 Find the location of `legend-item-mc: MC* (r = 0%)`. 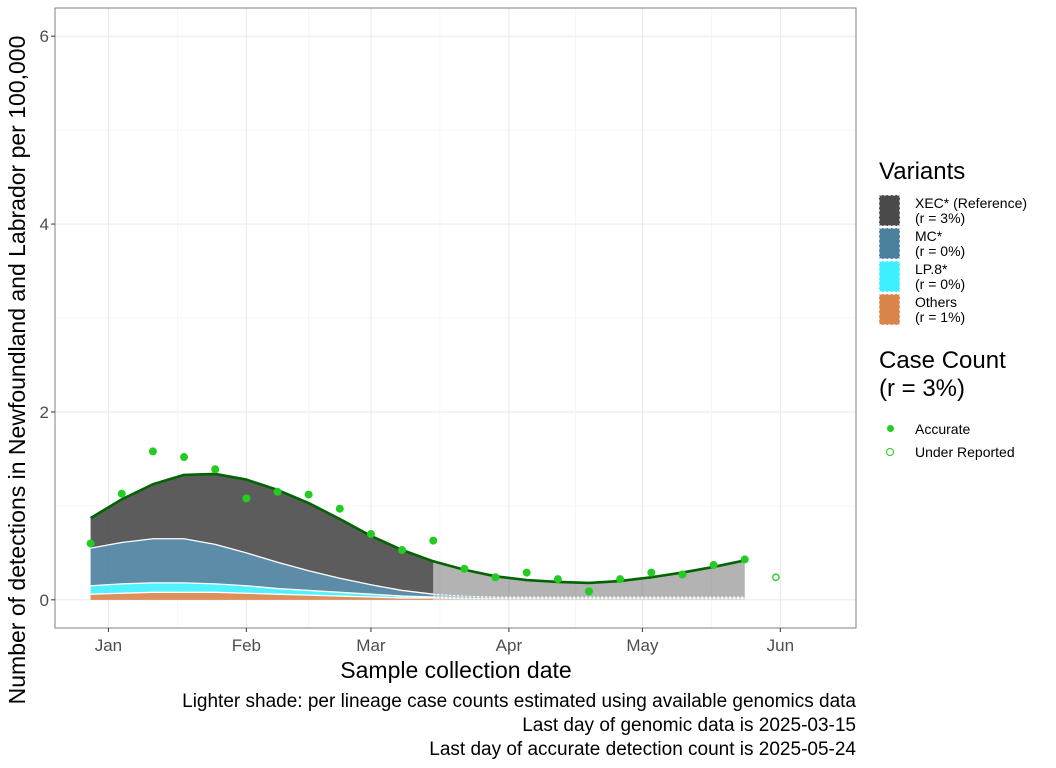

legend-item-mc: MC* (r = 0%) is located at coordinates (966, 243).